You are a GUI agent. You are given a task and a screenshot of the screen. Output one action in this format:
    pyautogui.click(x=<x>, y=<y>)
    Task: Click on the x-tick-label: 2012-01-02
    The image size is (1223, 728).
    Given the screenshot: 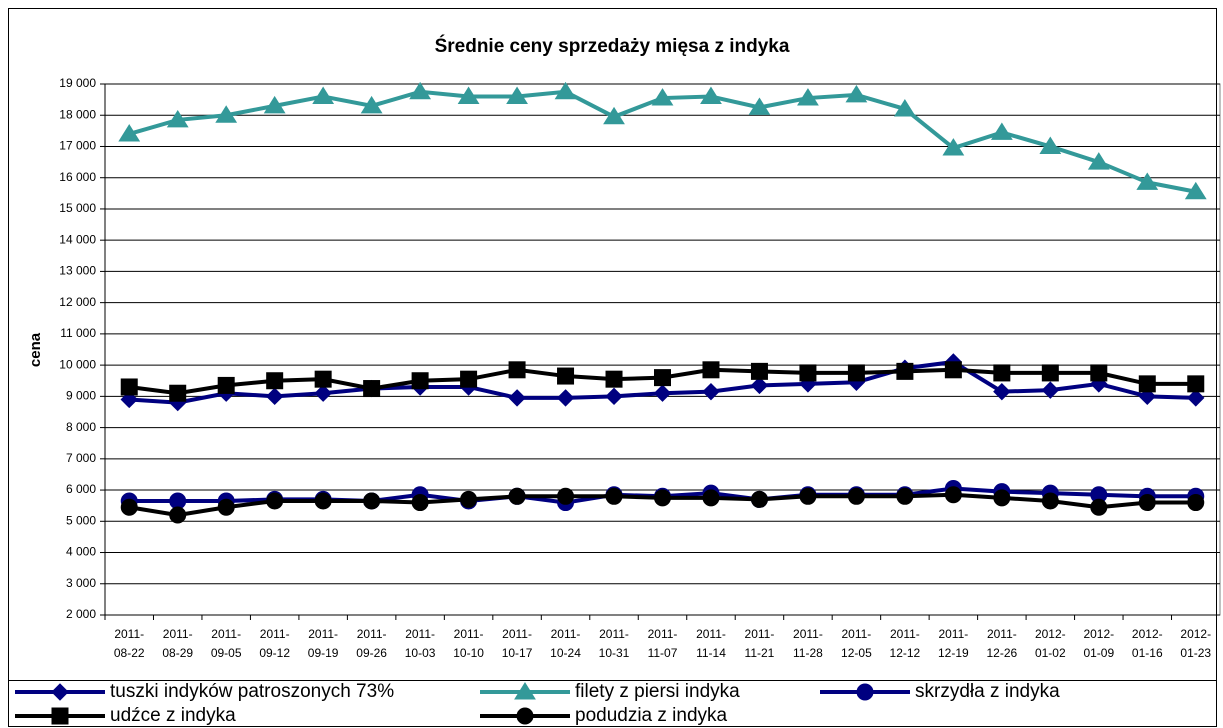 What is the action you would take?
    pyautogui.click(x=1050, y=643)
    